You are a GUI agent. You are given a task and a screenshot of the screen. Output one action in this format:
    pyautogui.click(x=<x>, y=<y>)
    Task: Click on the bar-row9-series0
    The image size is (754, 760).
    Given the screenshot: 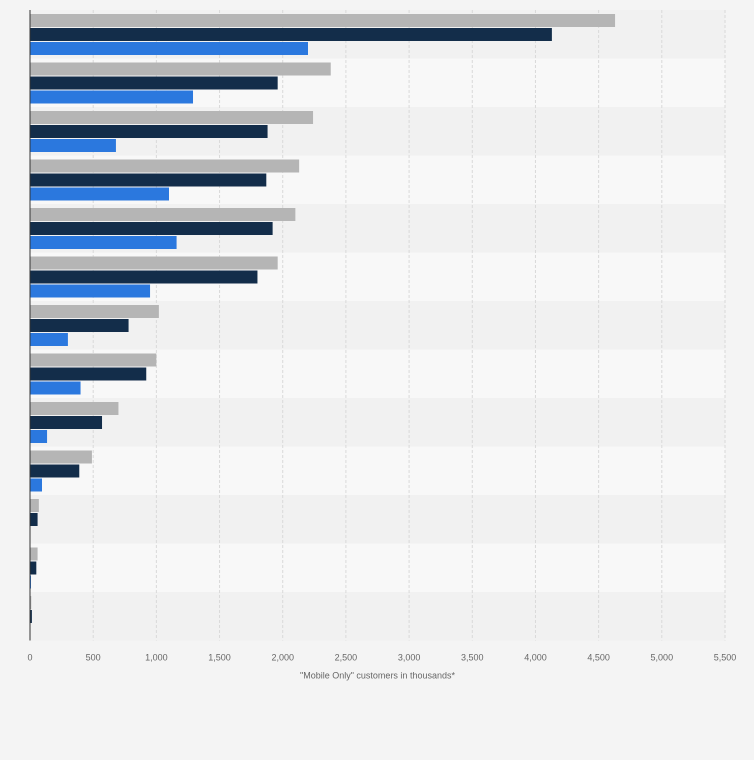 What is the action you would take?
    pyautogui.click(x=61, y=457)
    